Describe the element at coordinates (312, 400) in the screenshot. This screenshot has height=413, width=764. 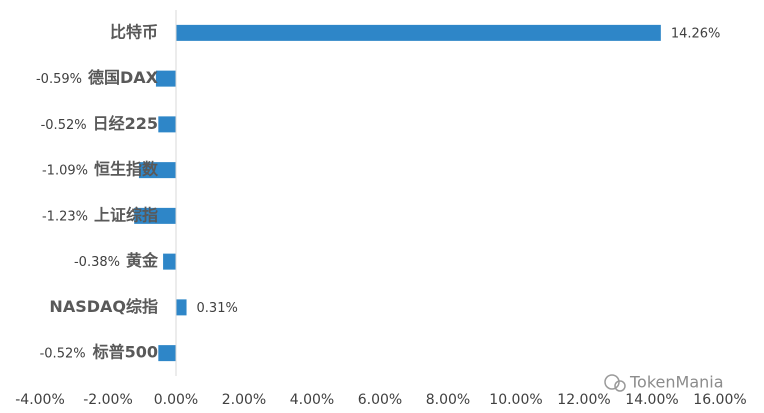
I see `x-tick-label: 4.00%` at that location.